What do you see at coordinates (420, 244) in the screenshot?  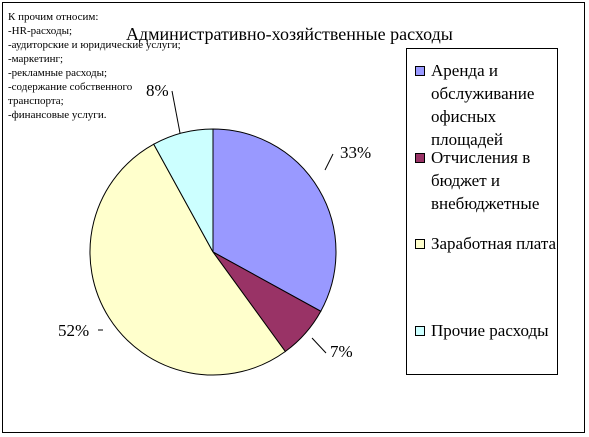 I see `legend-swatch-salary` at bounding box center [420, 244].